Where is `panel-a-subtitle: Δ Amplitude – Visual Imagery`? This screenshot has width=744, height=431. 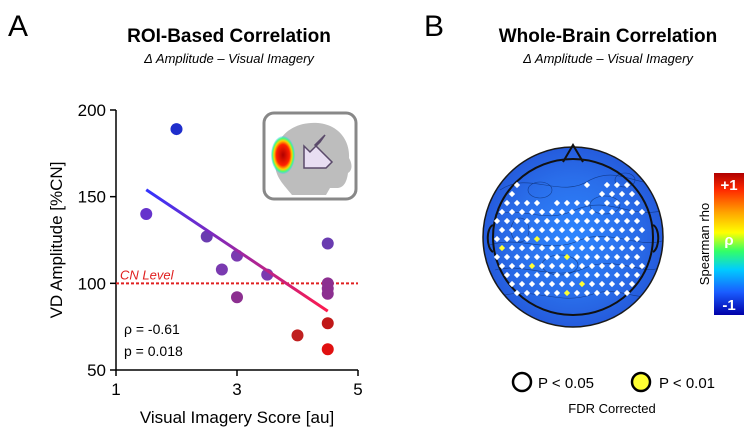
panel-a-subtitle: Δ Amplitude – Visual Imagery is located at coordinates (229, 58).